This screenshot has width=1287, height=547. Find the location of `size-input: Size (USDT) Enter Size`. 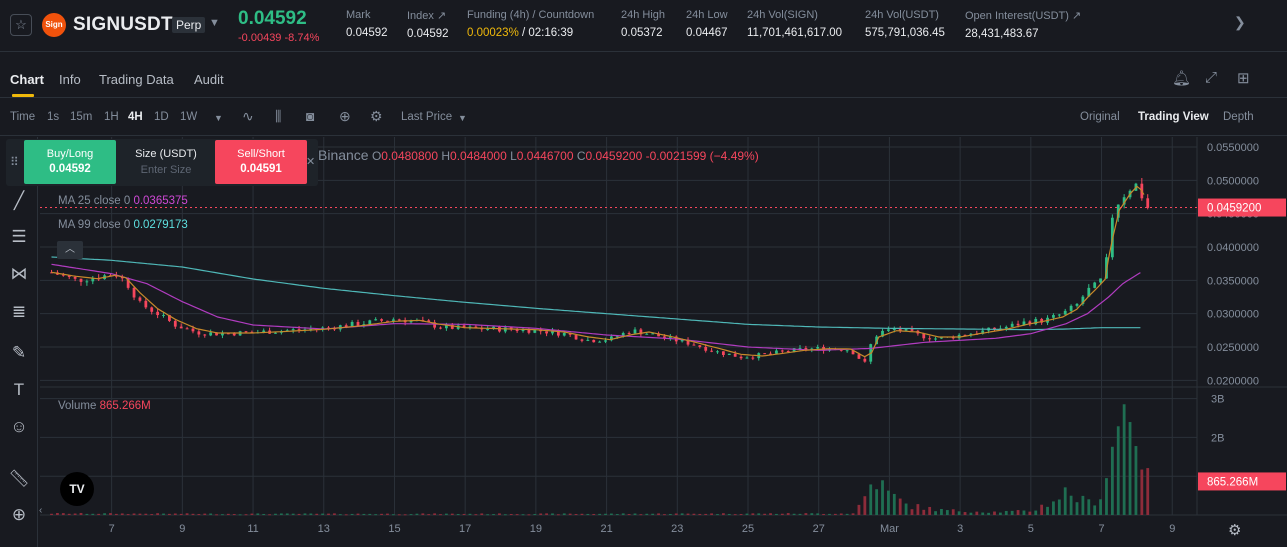

size-input: Size (USDT) Enter Size is located at coordinates (166, 162).